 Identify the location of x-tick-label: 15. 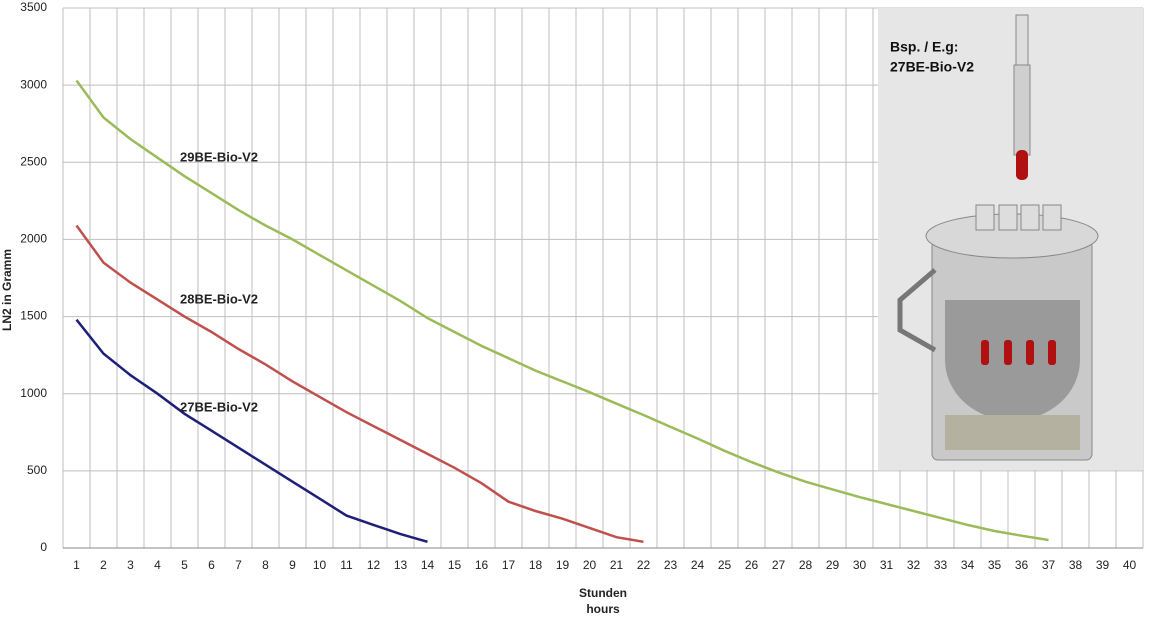
(455, 565).